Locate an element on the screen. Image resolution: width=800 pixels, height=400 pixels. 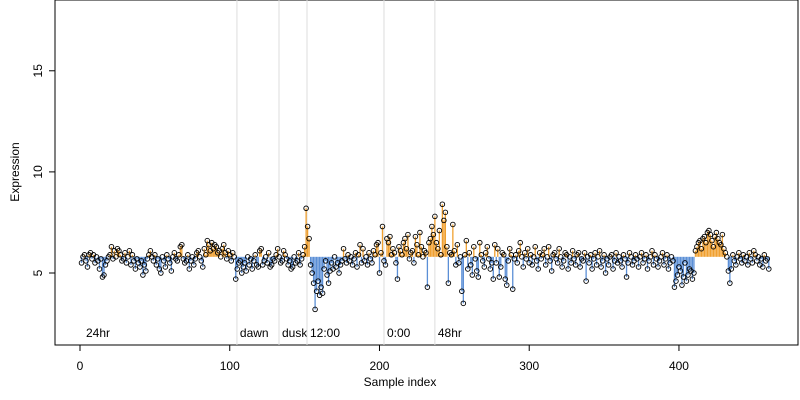
event-label: 24hr is located at coordinates (98, 333).